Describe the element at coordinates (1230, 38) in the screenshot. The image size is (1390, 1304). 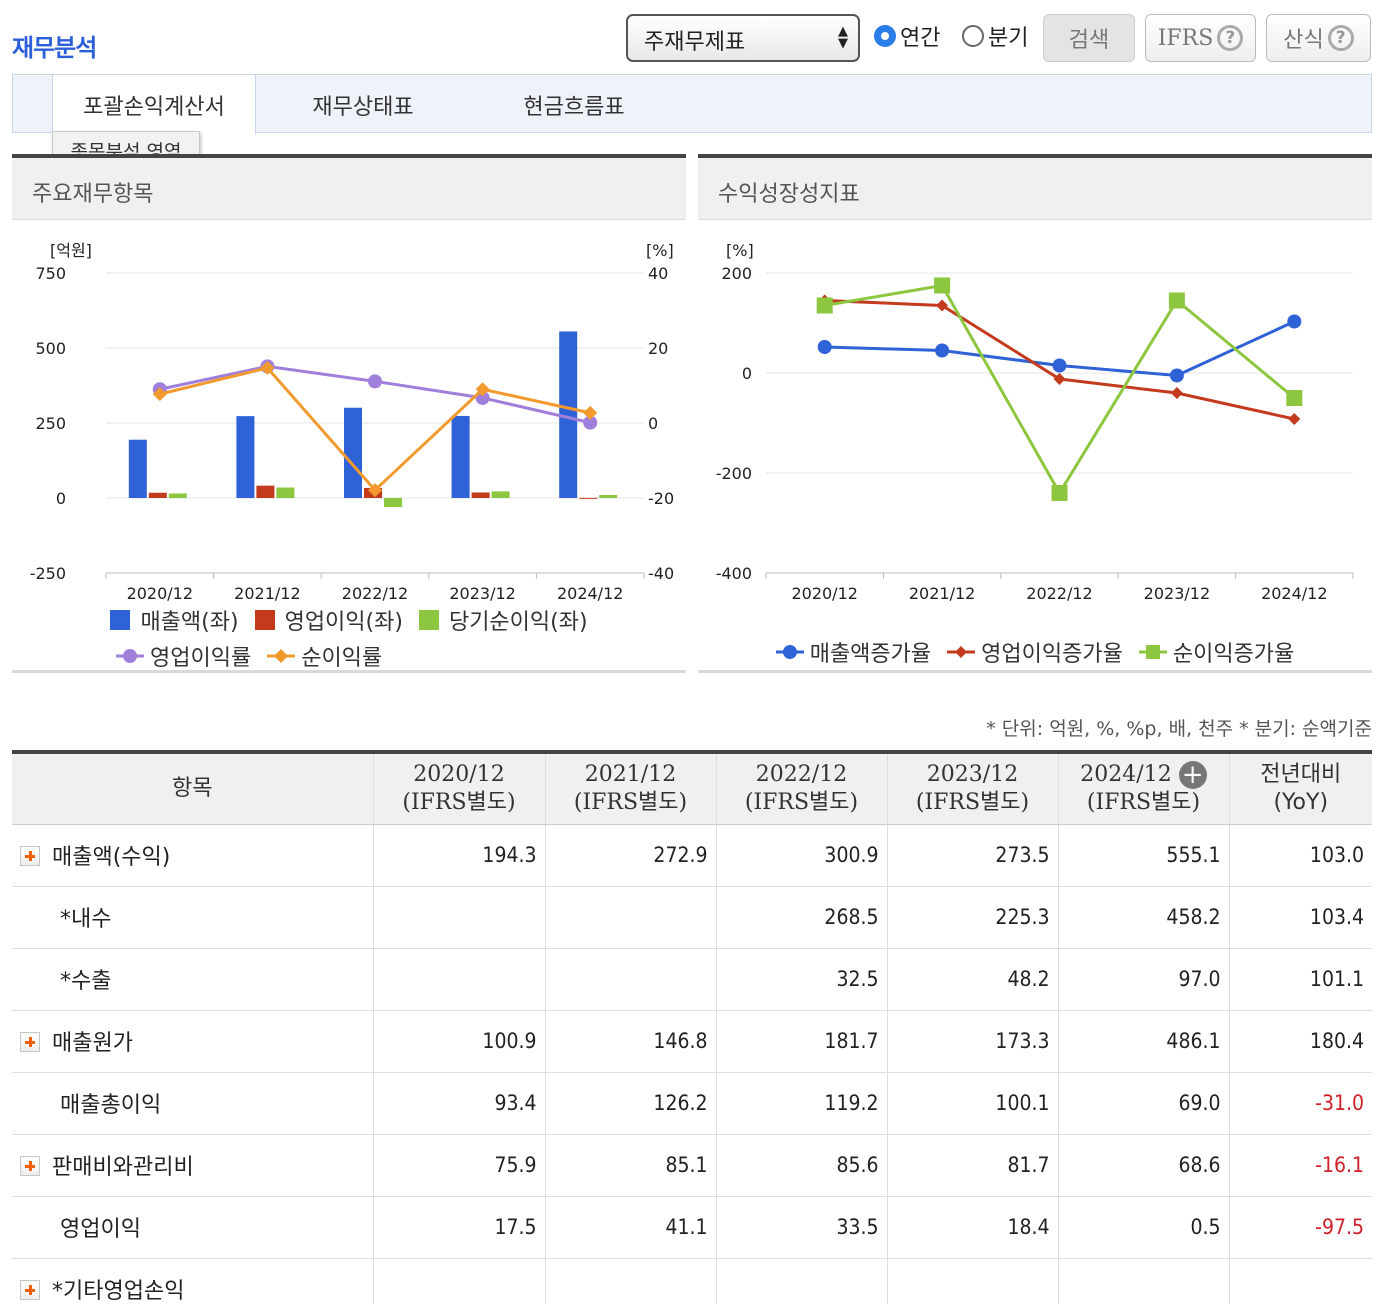
I see `help-icon: ?` at that location.